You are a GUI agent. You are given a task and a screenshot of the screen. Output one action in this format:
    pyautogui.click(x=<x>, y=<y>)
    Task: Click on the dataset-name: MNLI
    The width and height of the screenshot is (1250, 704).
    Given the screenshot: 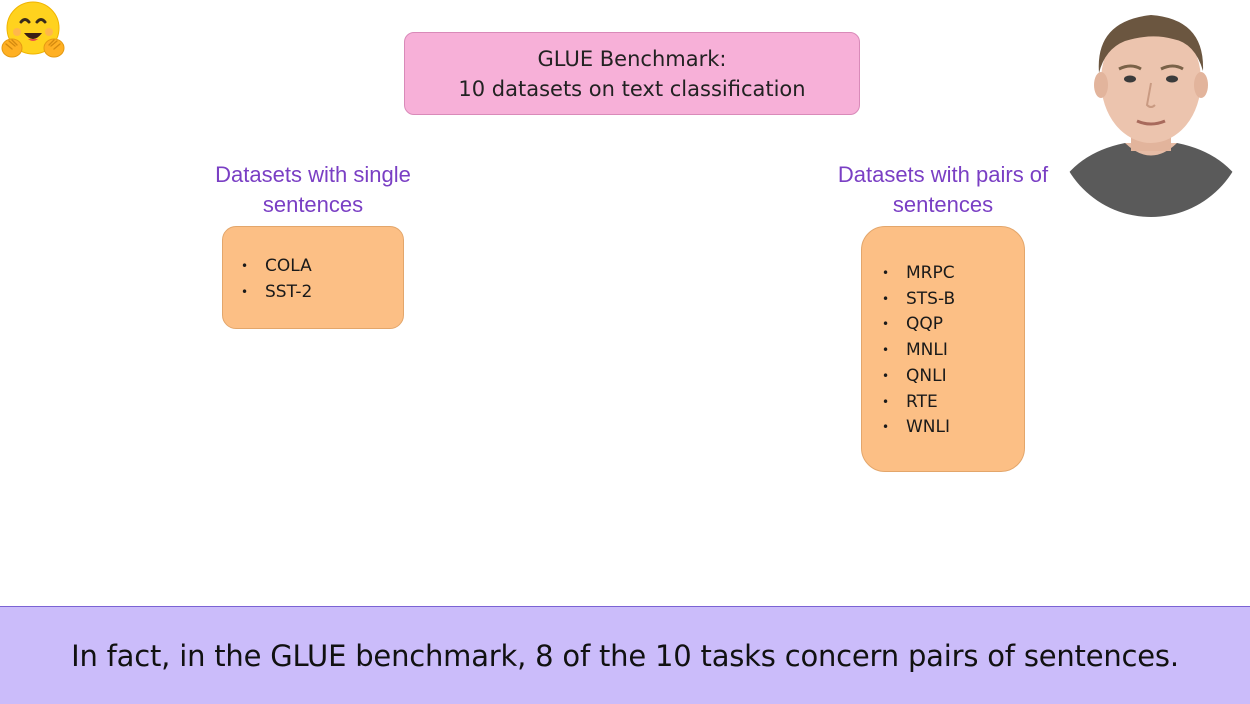 What is the action you would take?
    pyautogui.click(x=927, y=350)
    